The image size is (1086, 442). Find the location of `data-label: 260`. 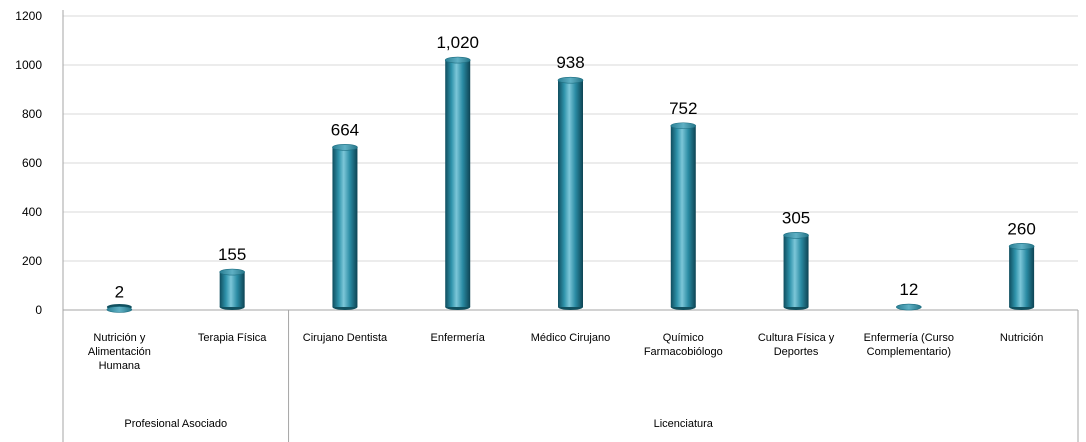

data-label: 260 is located at coordinates (1021, 228).